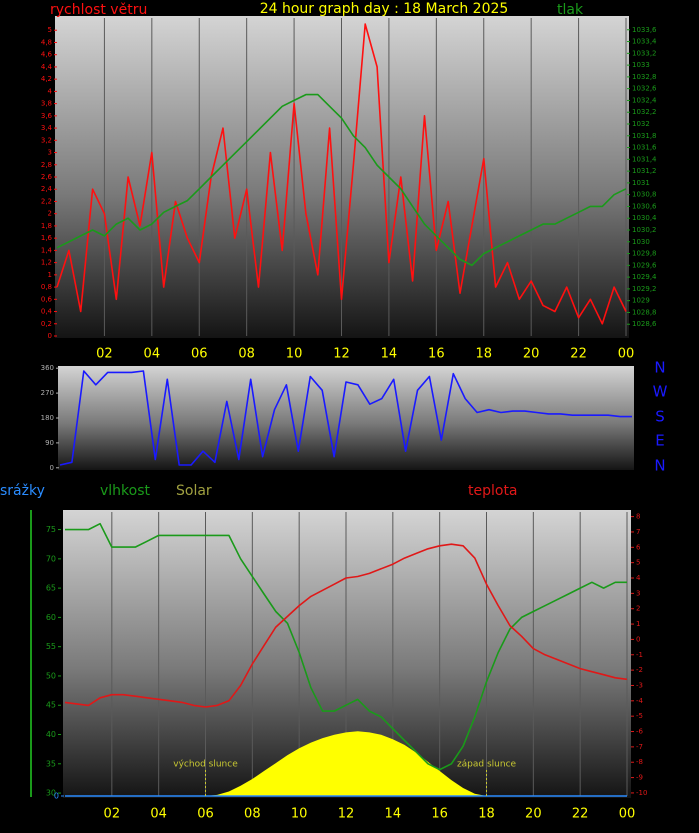 The height and width of the screenshot is (833, 699). I want to click on y-tick-label: 4, so click(50, 91).